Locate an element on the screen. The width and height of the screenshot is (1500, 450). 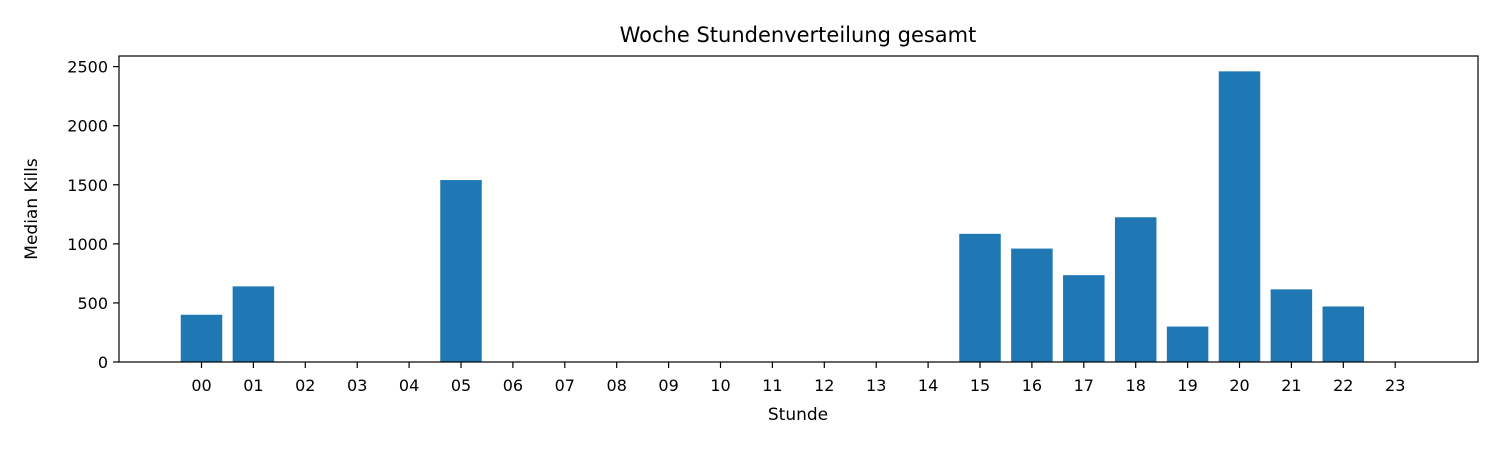
y-tick-label-500: 500 is located at coordinates (92, 303).